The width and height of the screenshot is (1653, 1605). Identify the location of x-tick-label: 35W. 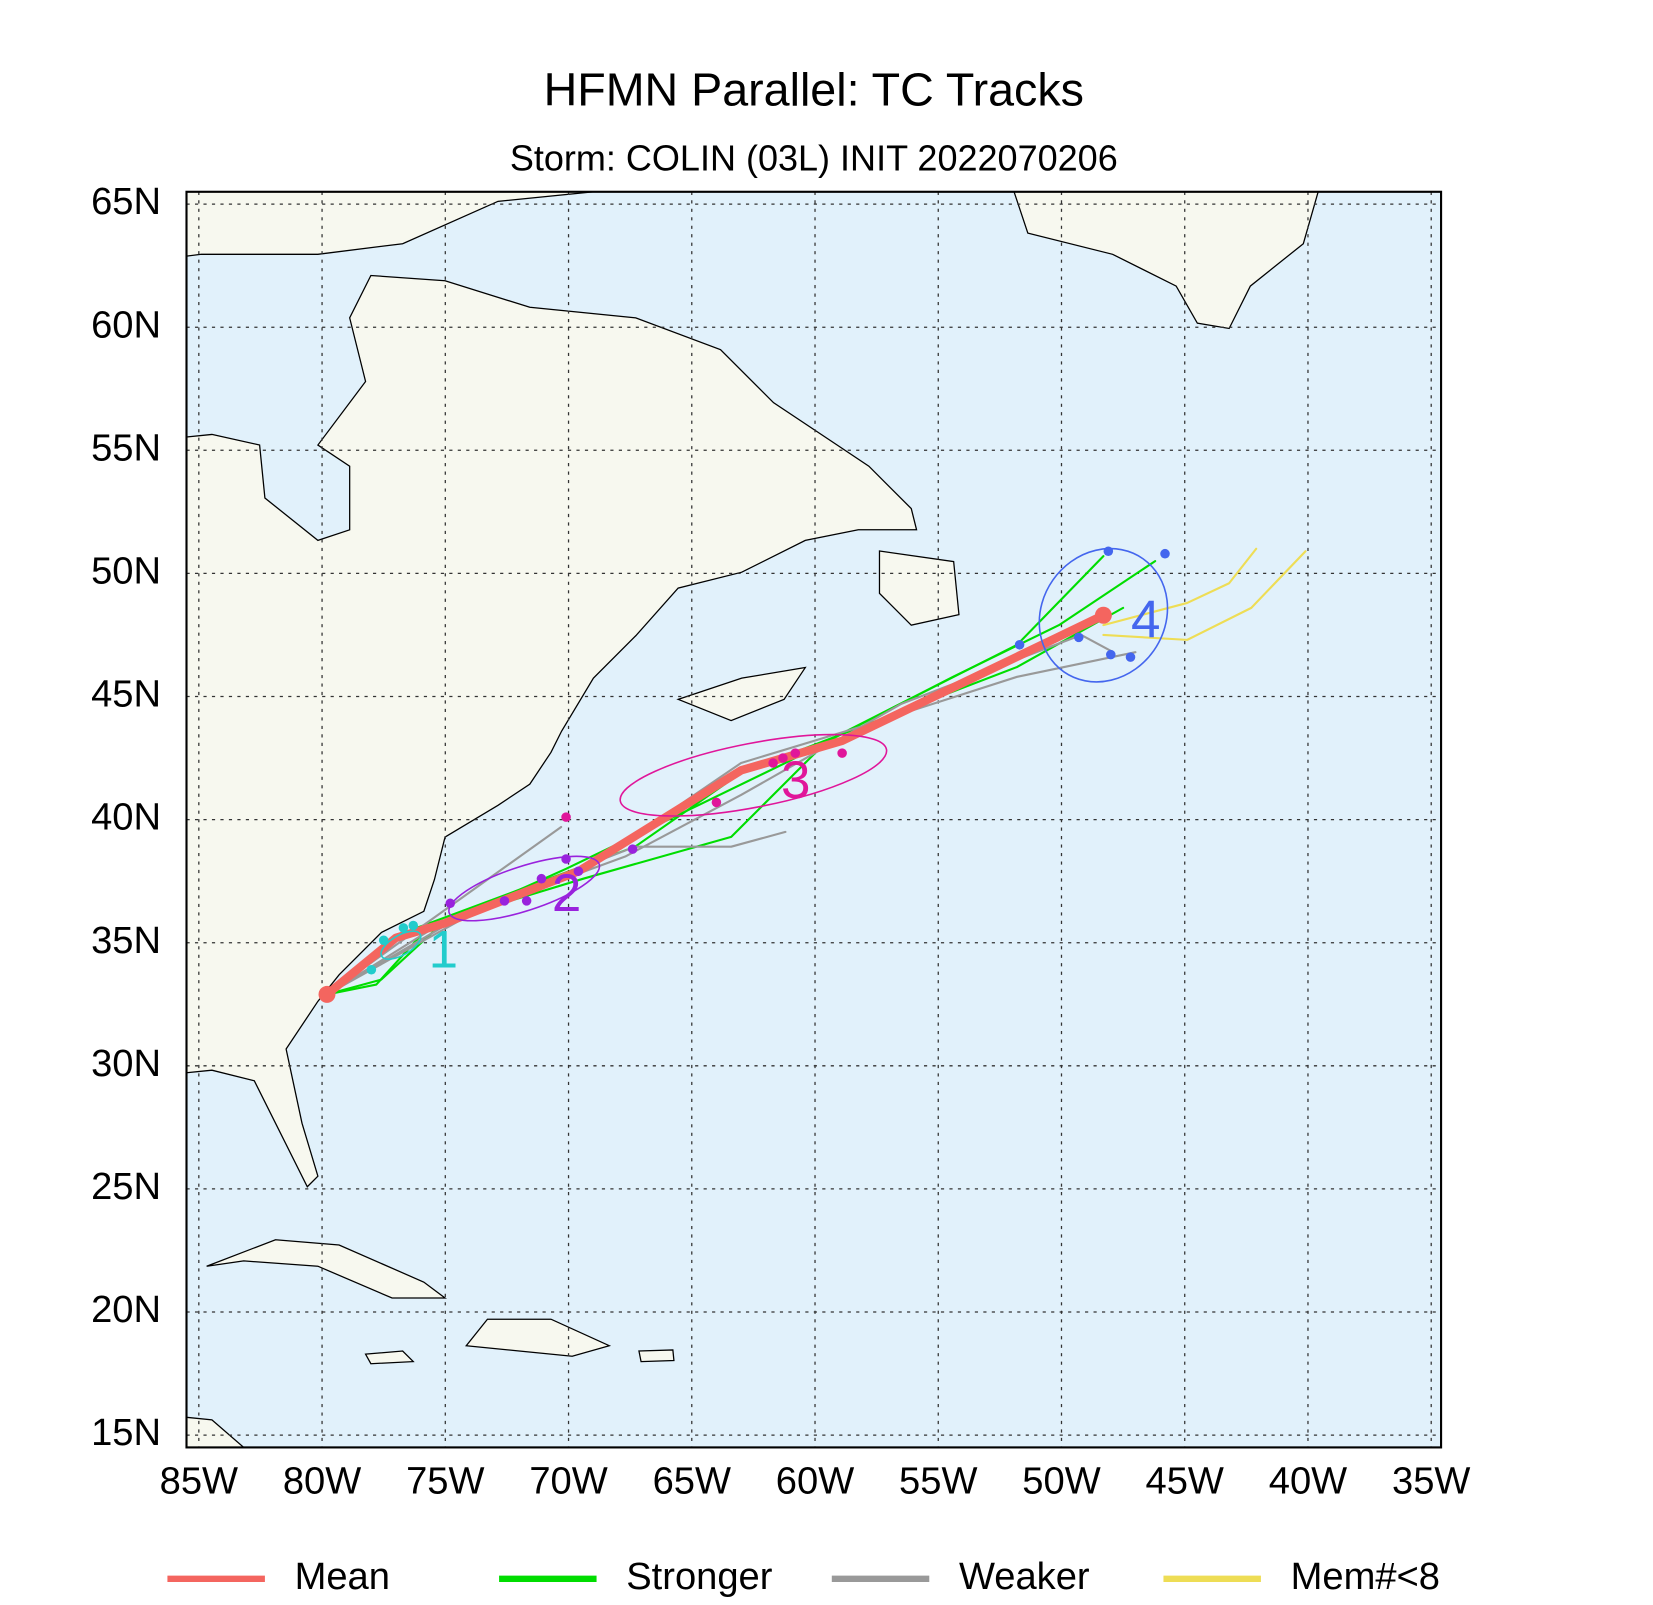
(1431, 1481).